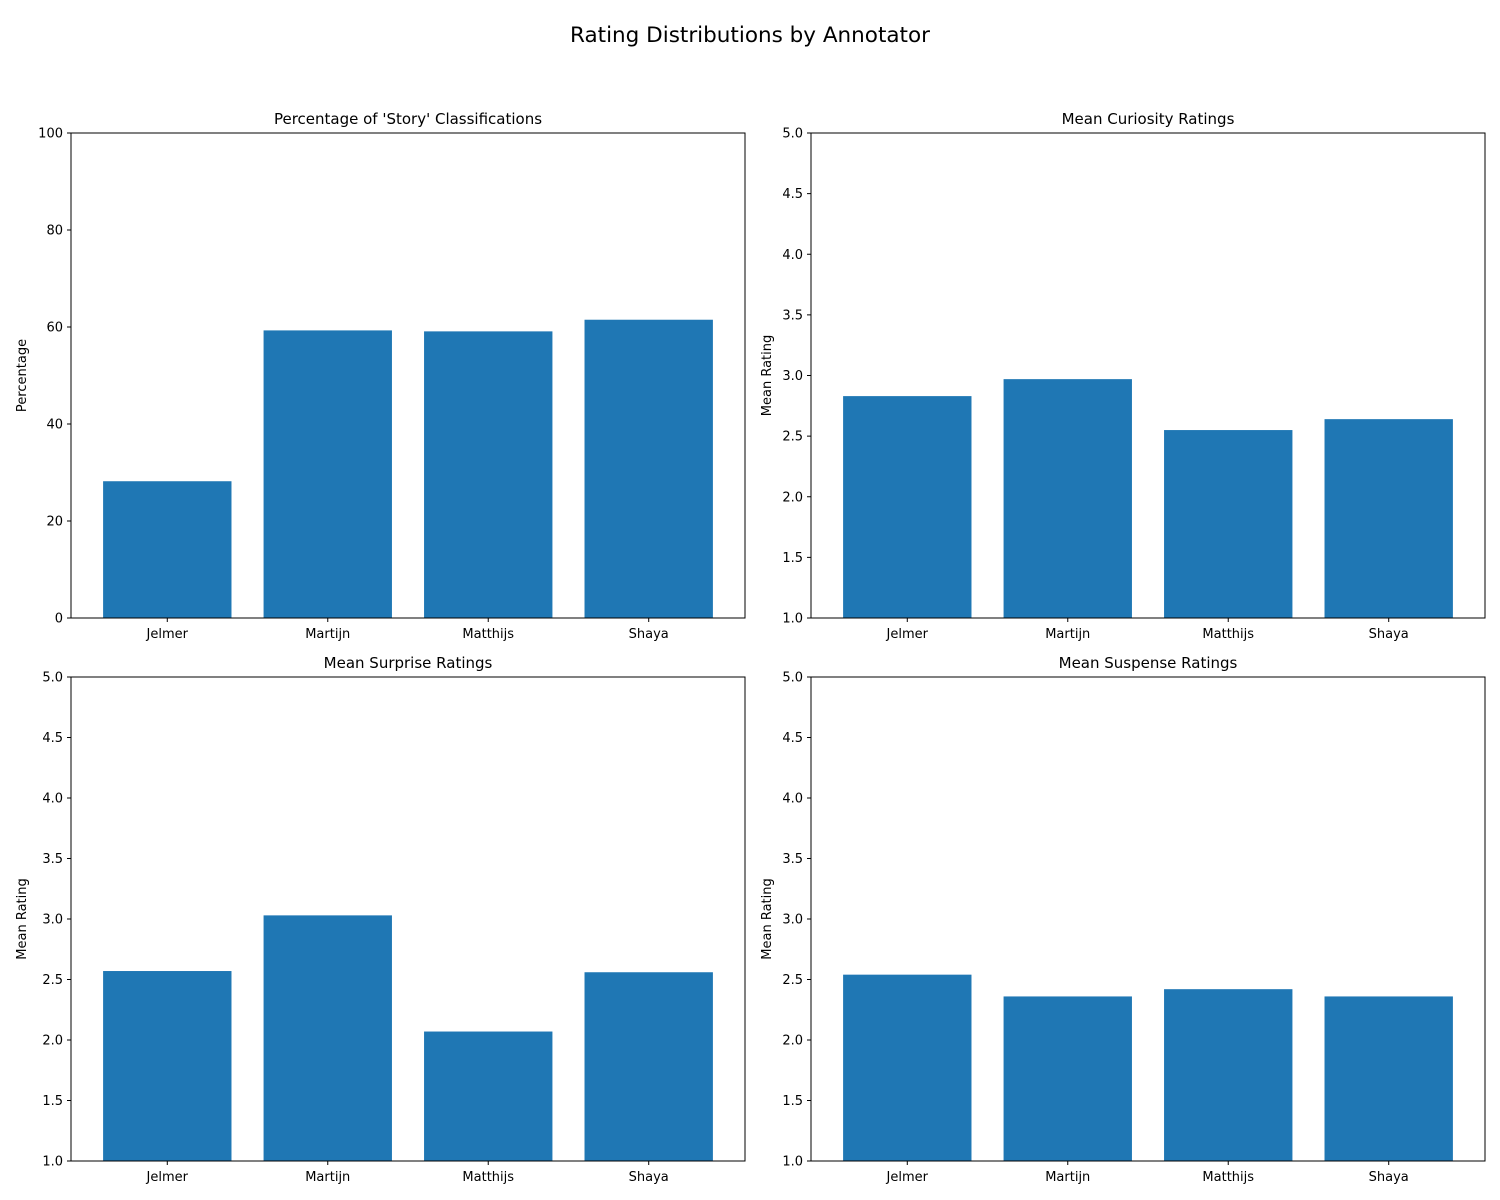  What do you see at coordinates (50, 134) in the screenshot?
I see `y-tick-label: 100` at bounding box center [50, 134].